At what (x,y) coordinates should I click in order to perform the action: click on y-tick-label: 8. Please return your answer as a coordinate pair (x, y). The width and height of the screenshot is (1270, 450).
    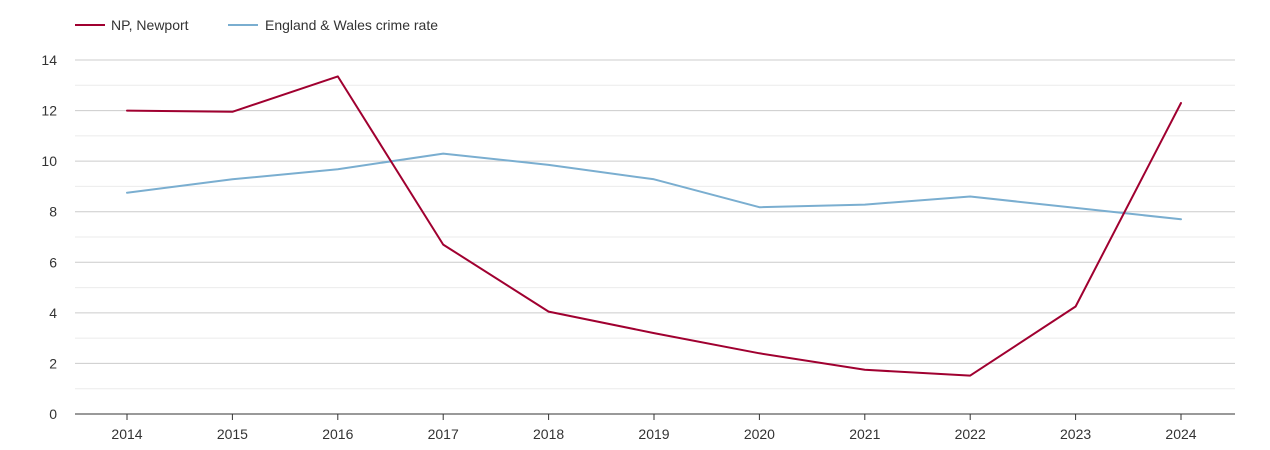
    Looking at the image, I should click on (53, 212).